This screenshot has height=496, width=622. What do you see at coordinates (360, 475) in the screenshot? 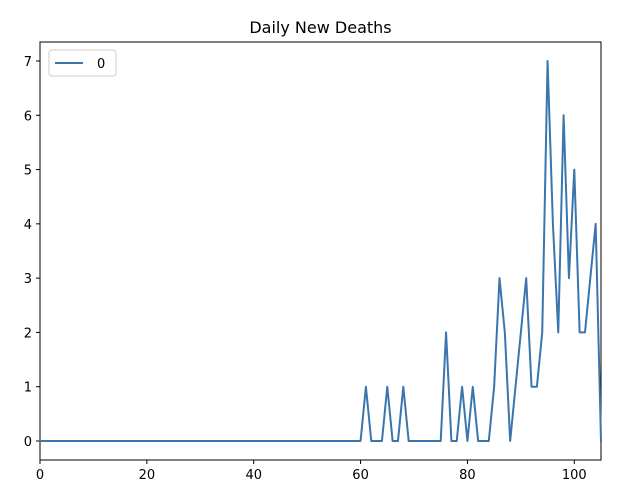
I see `x-tick-label: 60` at bounding box center [360, 475].